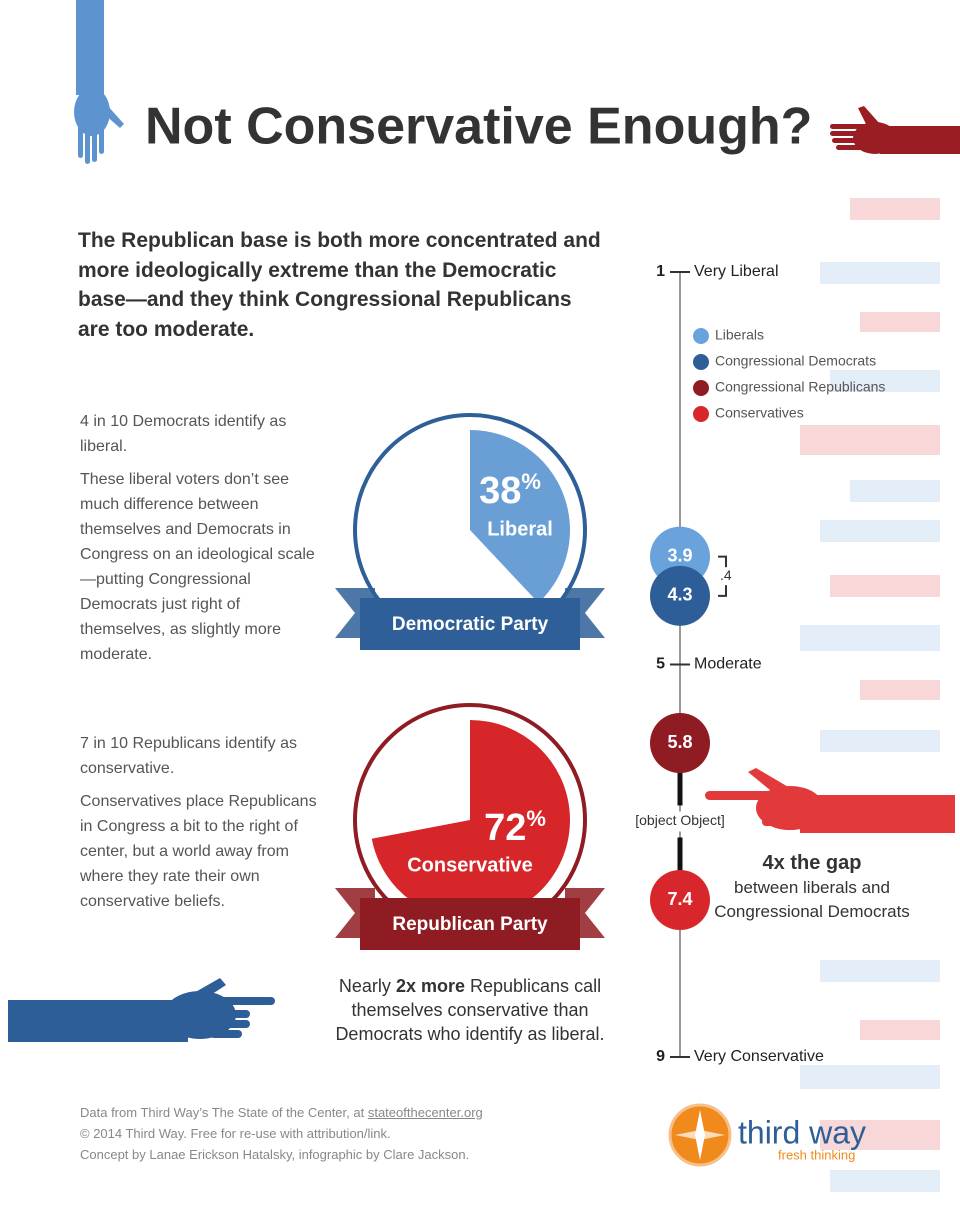 The image size is (960, 1227). Describe the element at coordinates (660, 1056) in the screenshot. I see `scale-tick-number: 9` at that location.